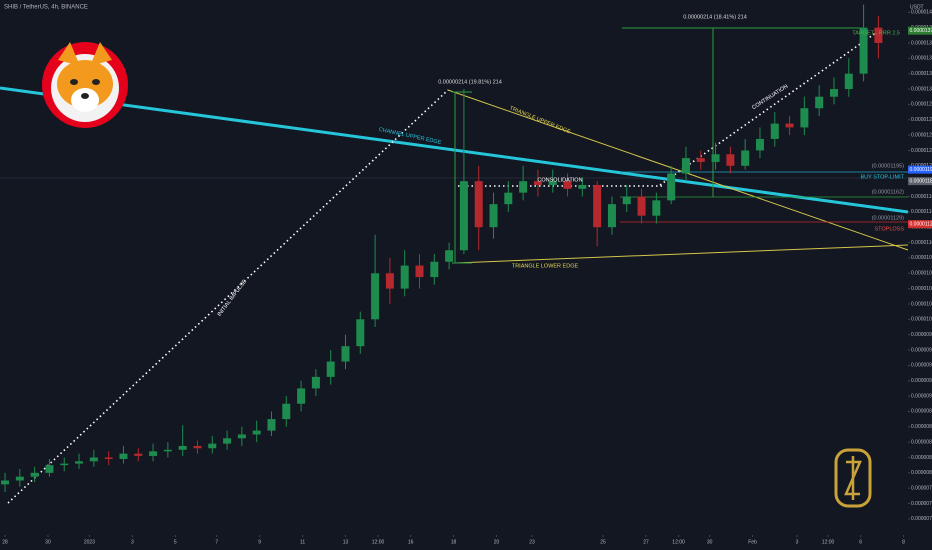 The height and width of the screenshot is (550, 932). What do you see at coordinates (888, 166) in the screenshot?
I see `annotation: (0.00001195)` at bounding box center [888, 166].